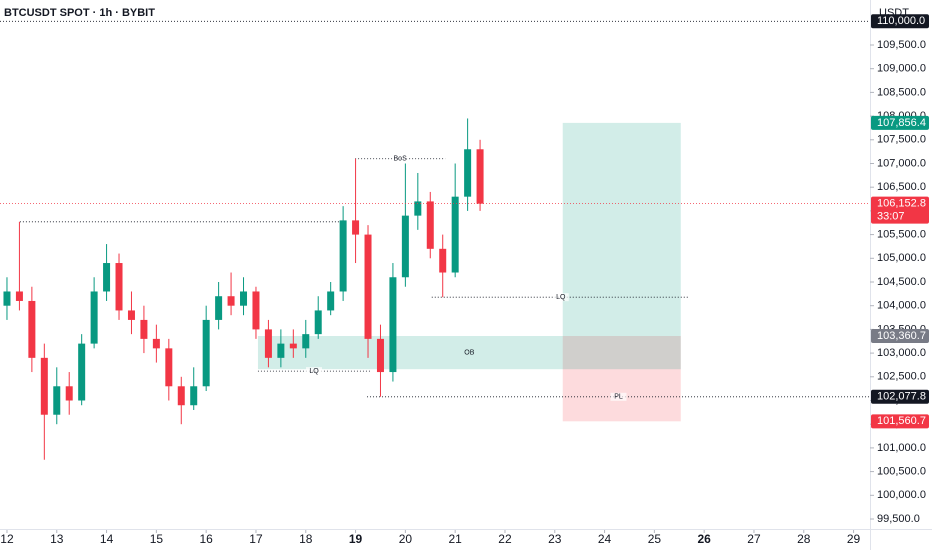  I want to click on price-label: 101,560.7, so click(901, 421).